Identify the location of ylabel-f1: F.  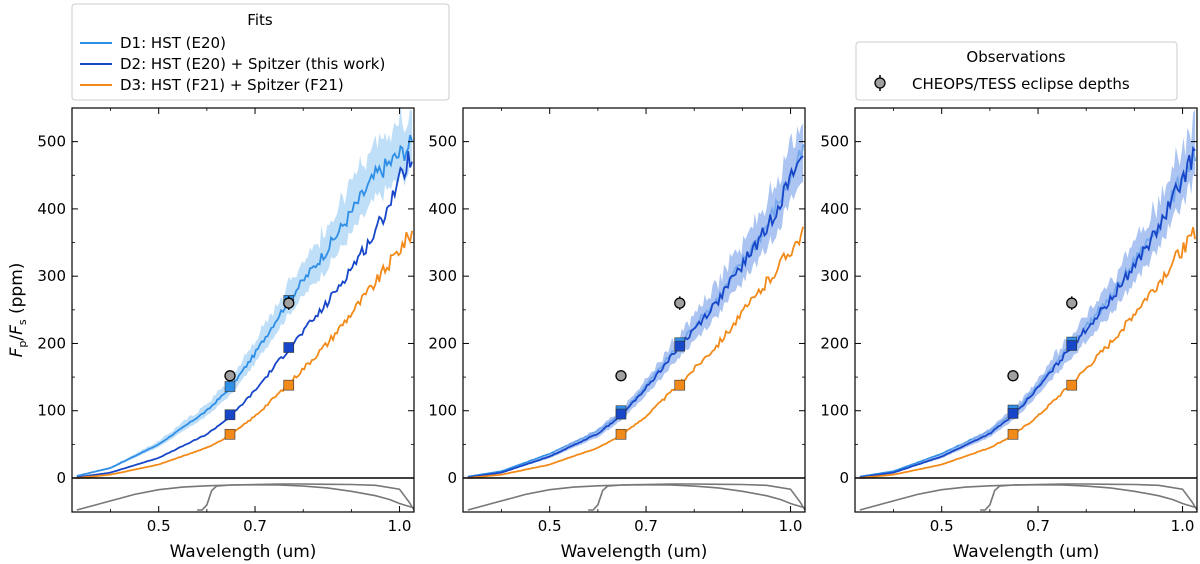
(17, 352).